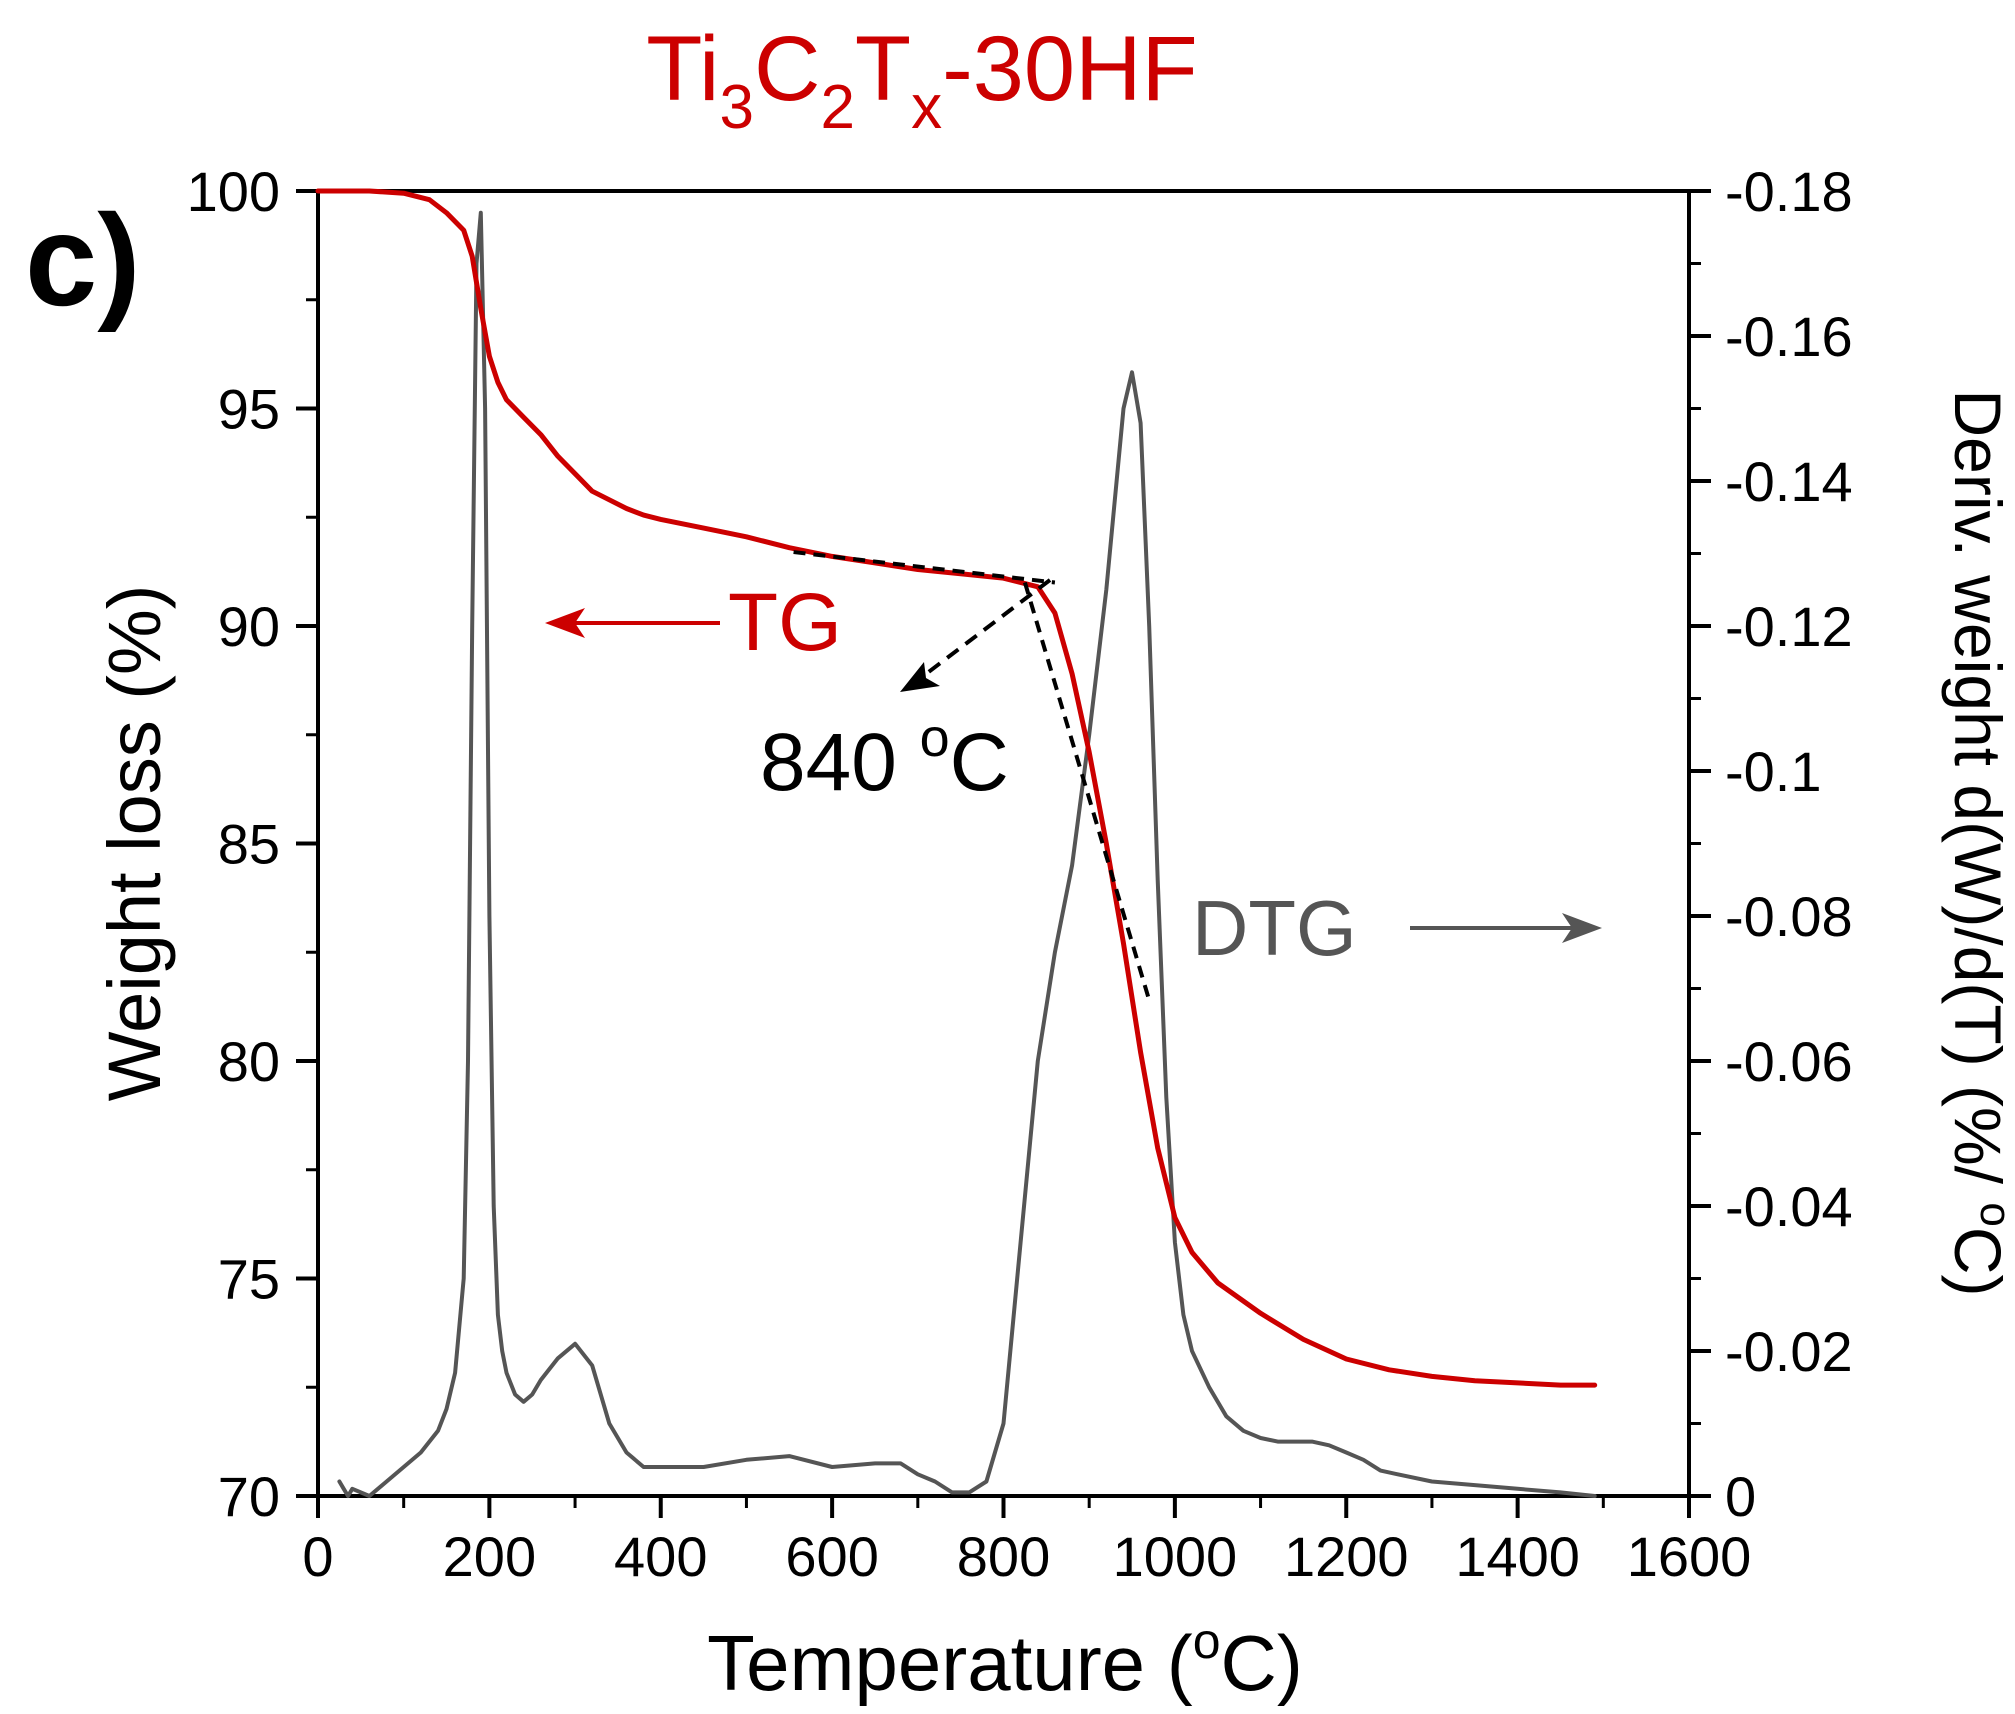 This screenshot has height=1714, width=2015. Describe the element at coordinates (1789, 626) in the screenshot. I see `y-right-tick-label: -0.12` at that location.